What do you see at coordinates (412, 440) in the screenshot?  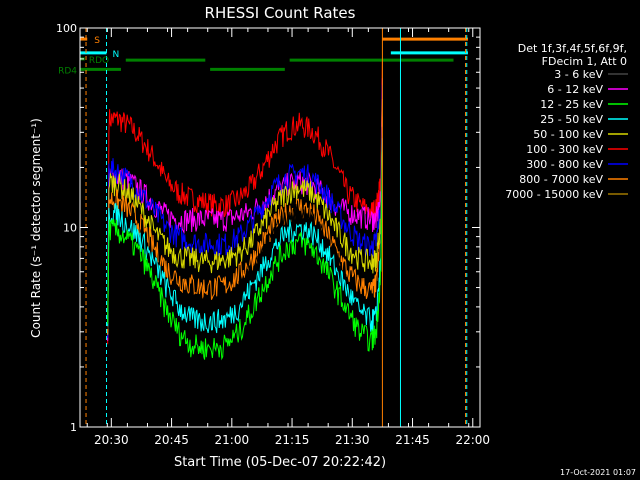 I see `x-tick-label: 21:45` at bounding box center [412, 440].